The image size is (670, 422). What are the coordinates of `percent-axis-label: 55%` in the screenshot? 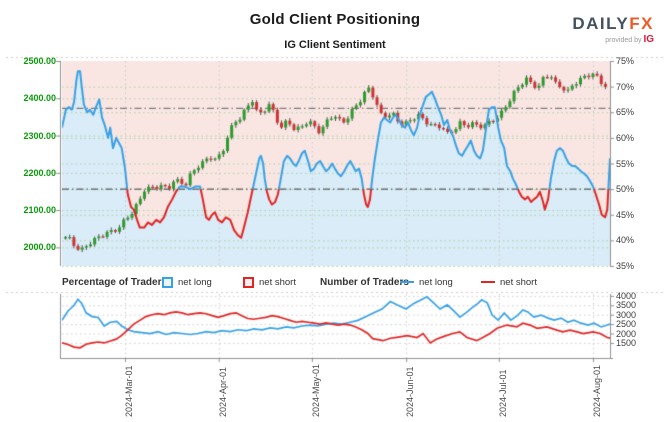 It's located at (625, 163).